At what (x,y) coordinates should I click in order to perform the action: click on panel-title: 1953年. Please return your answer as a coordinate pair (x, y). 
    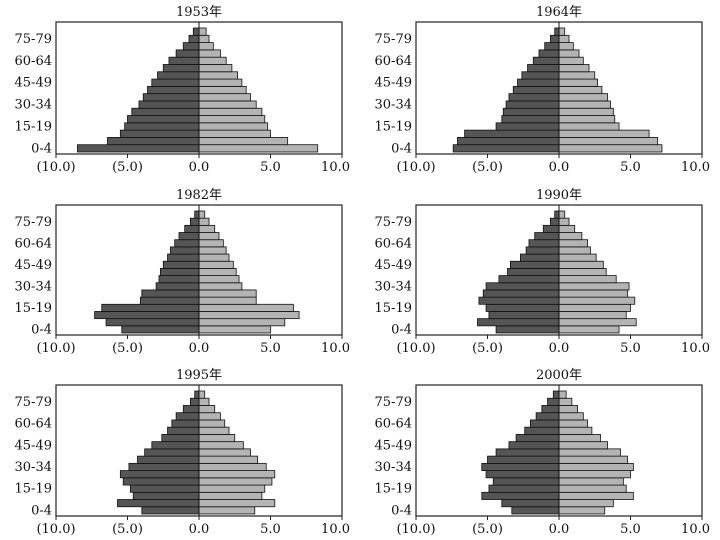
    Looking at the image, I should click on (199, 12).